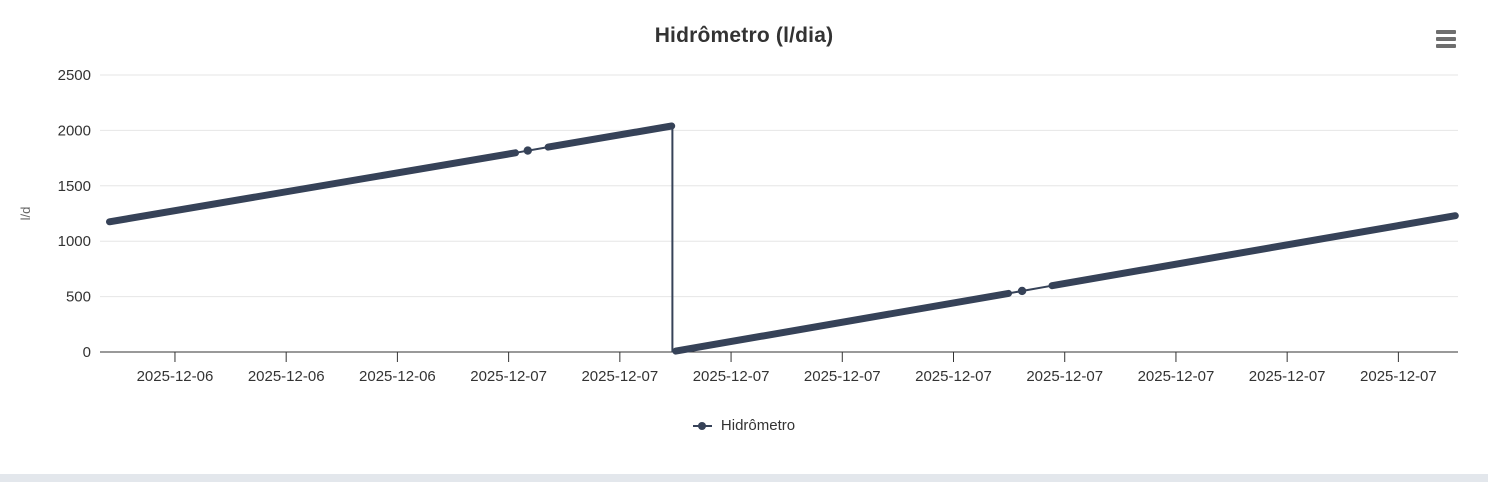  What do you see at coordinates (74, 241) in the screenshot?
I see `y-axis-label: 1000` at bounding box center [74, 241].